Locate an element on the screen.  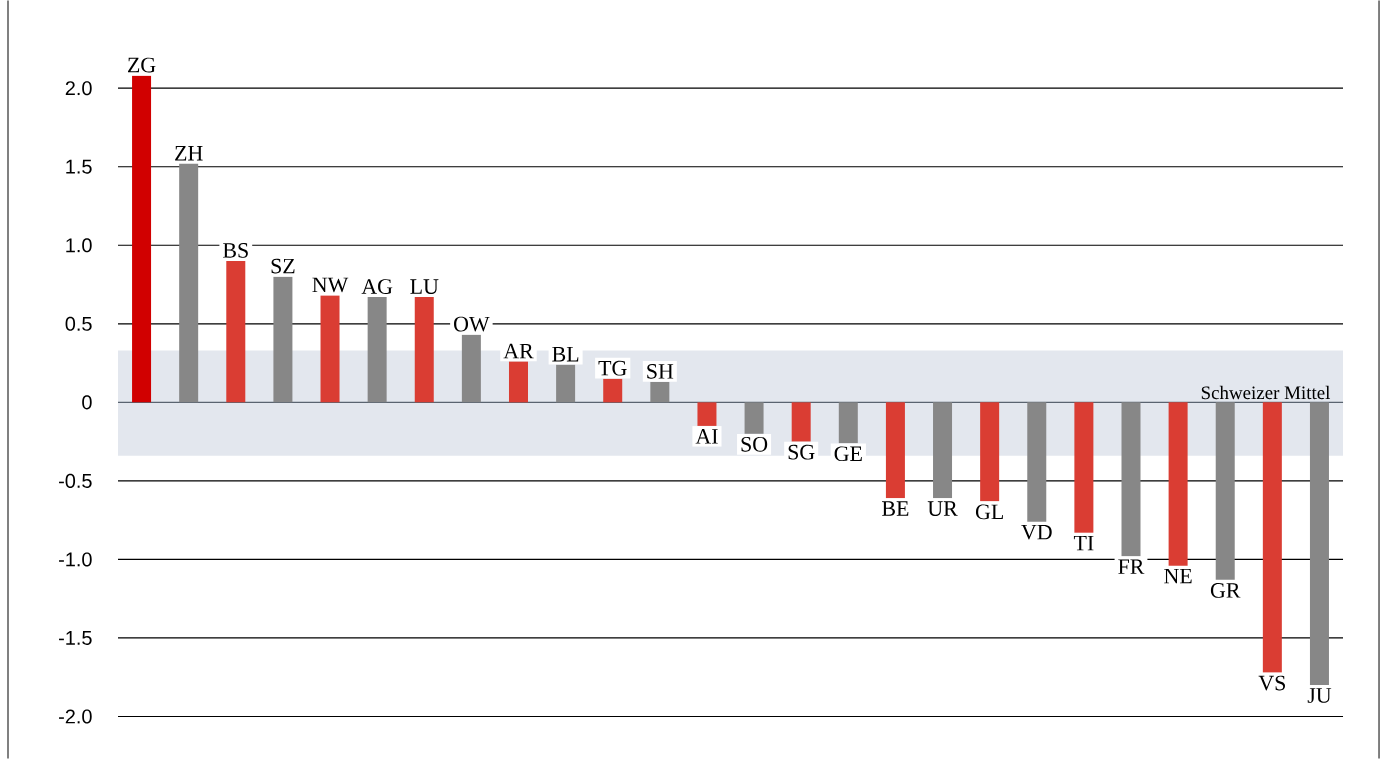
x-tick-label: AR is located at coordinates (518, 351).